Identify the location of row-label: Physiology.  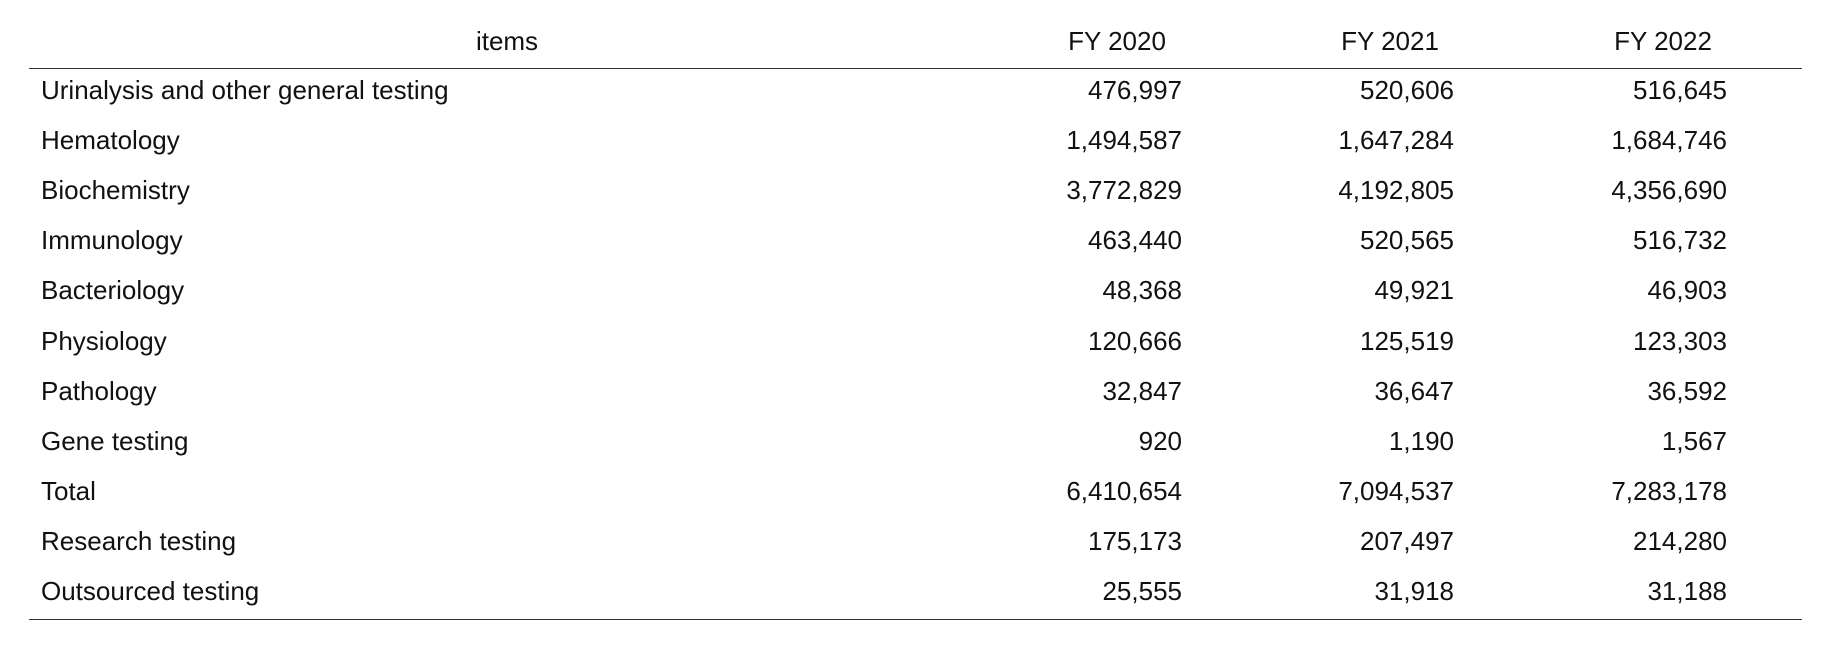
(104, 340).